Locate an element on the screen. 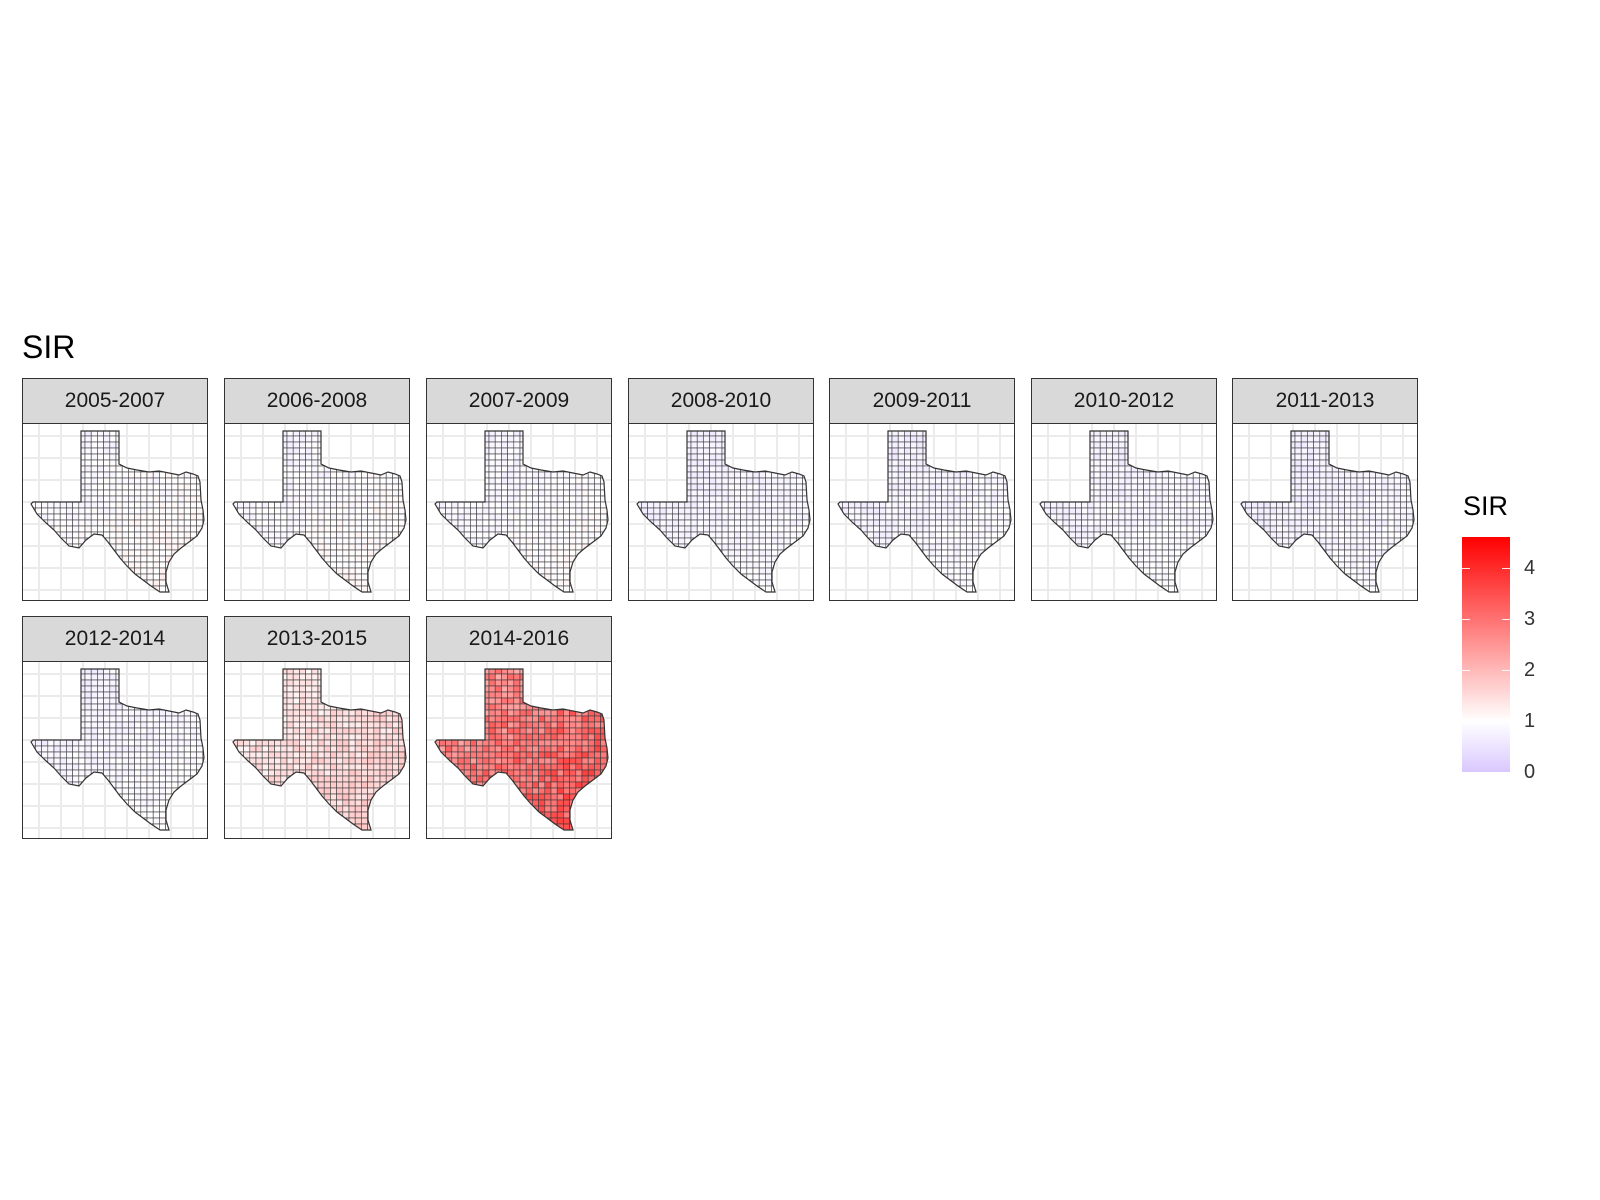 Image resolution: width=1600 pixels, height=1200 pixels. facet-panel: 2006-2008 is located at coordinates (317, 489).